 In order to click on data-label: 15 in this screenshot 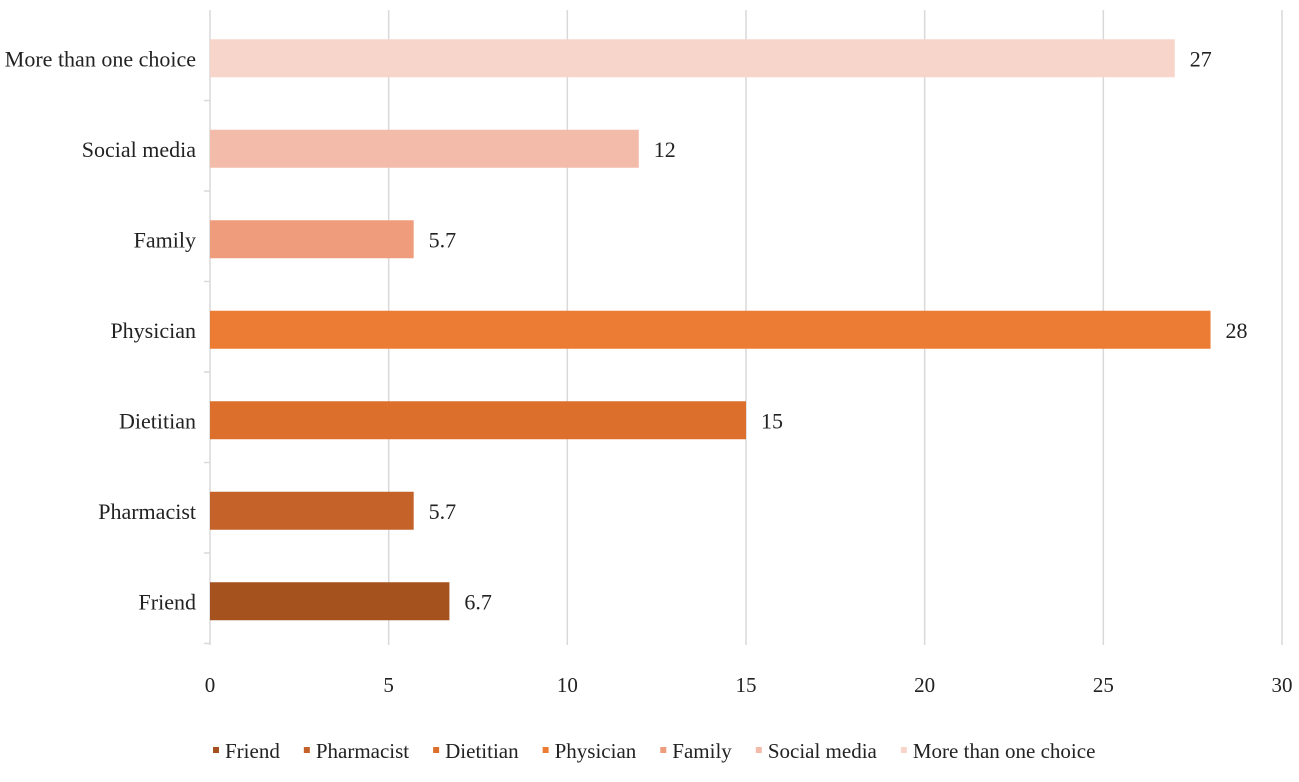, I will do `click(772, 420)`.